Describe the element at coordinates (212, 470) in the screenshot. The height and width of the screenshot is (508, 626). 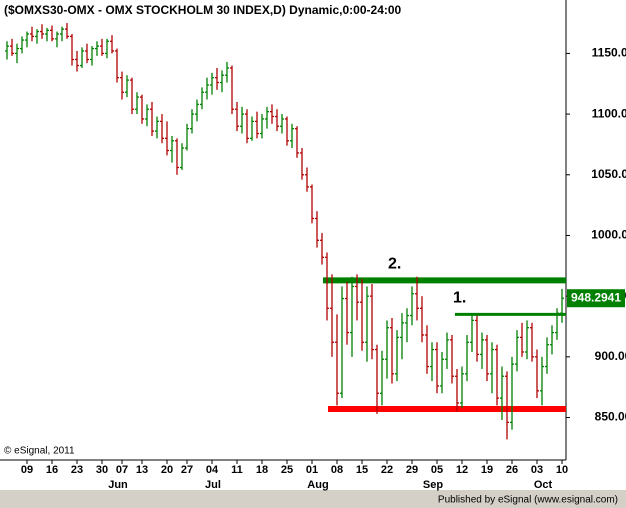
I see `x-tick-label: 04` at that location.